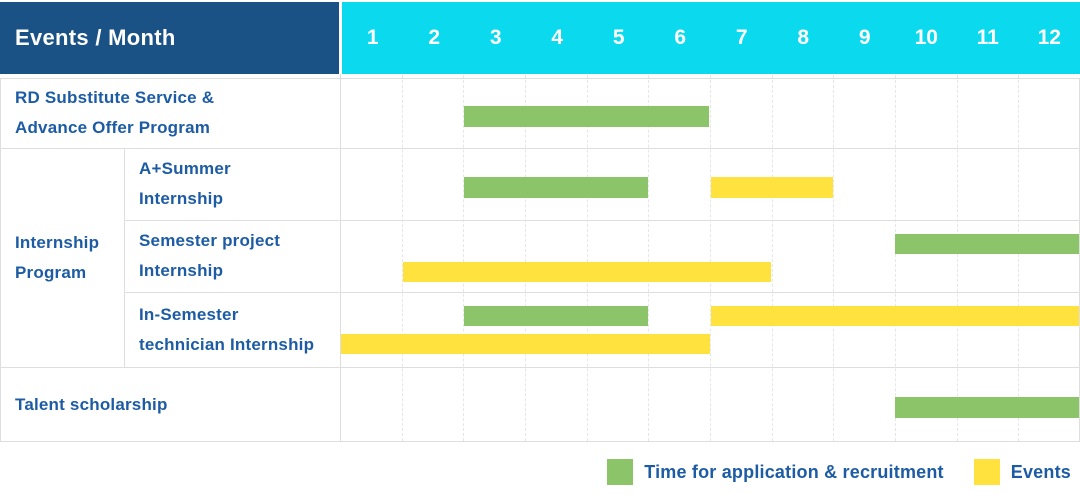 This screenshot has width=1080, height=494. What do you see at coordinates (372, 37) in the screenshot?
I see `month-label-1: 1` at bounding box center [372, 37].